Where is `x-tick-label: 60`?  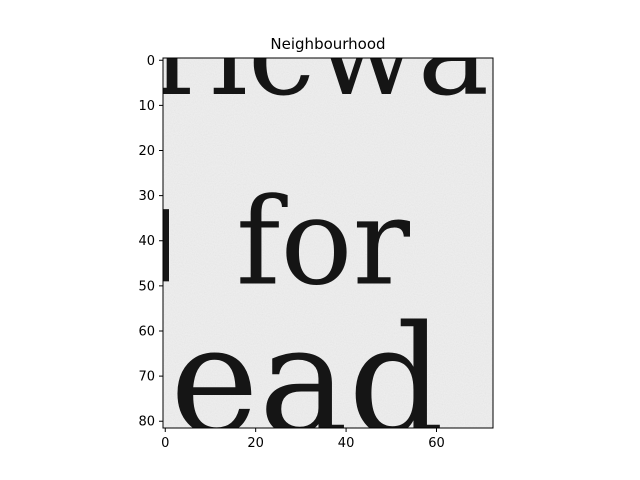 x-tick-label: 60 is located at coordinates (436, 443).